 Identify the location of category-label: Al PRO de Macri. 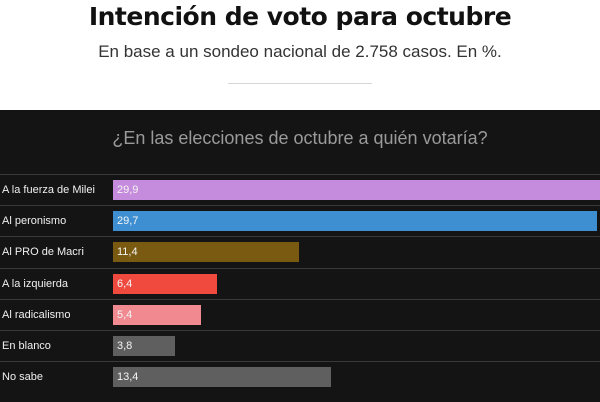
(43, 252).